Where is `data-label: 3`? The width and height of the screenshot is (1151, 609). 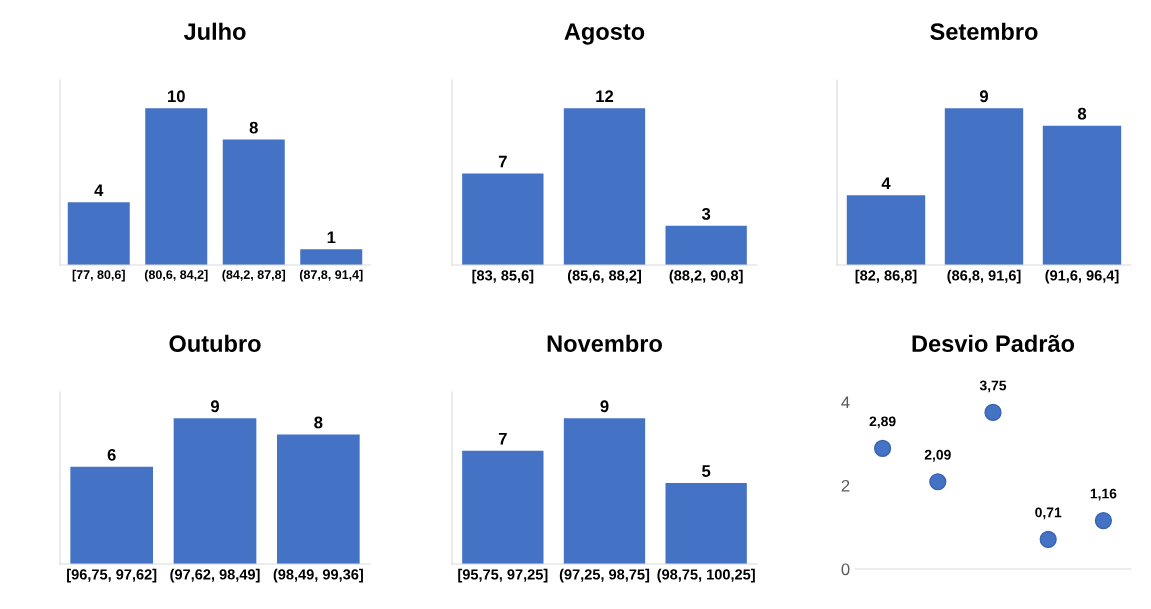 data-label: 3 is located at coordinates (706, 213).